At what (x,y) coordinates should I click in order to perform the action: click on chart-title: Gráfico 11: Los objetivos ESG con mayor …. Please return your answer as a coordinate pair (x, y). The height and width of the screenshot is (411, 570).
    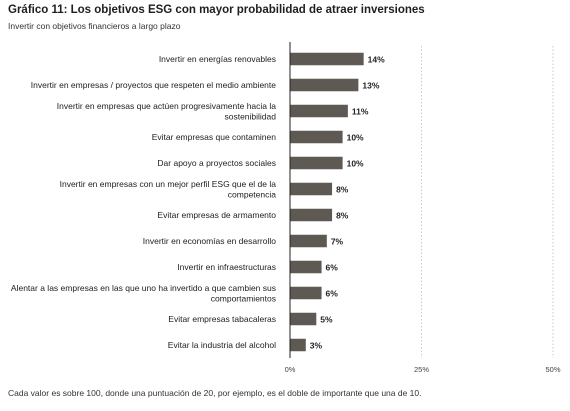
    Looking at the image, I should click on (216, 10).